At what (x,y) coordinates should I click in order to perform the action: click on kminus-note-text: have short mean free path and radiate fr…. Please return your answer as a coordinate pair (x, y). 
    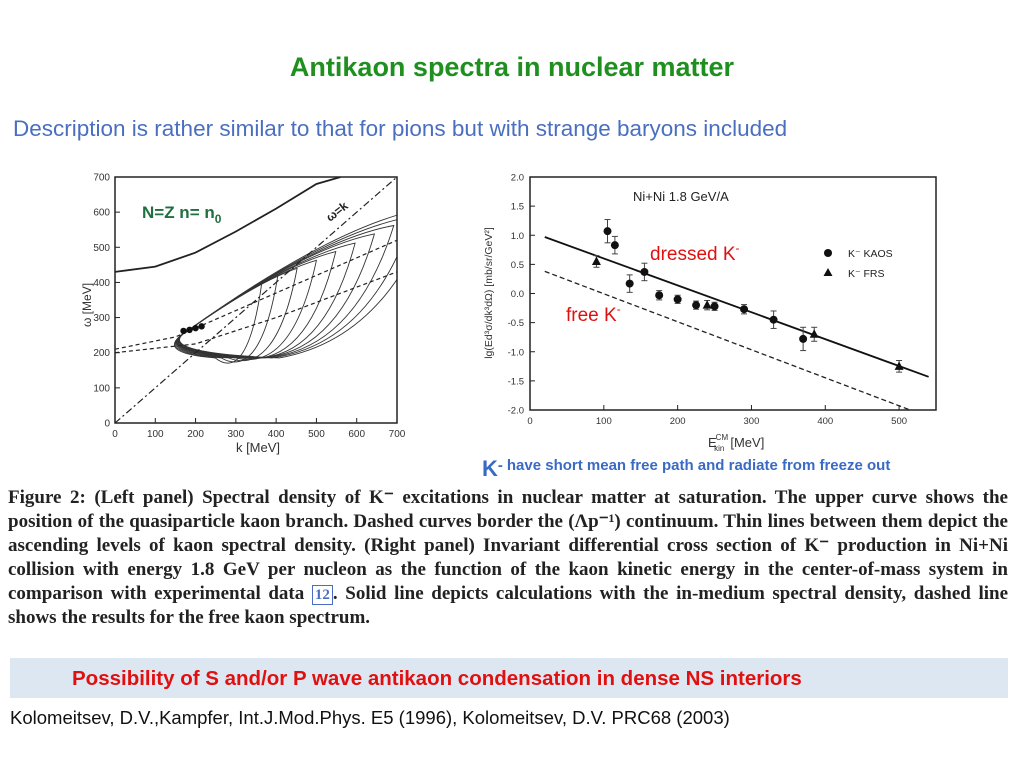
    Looking at the image, I should click on (698, 465).